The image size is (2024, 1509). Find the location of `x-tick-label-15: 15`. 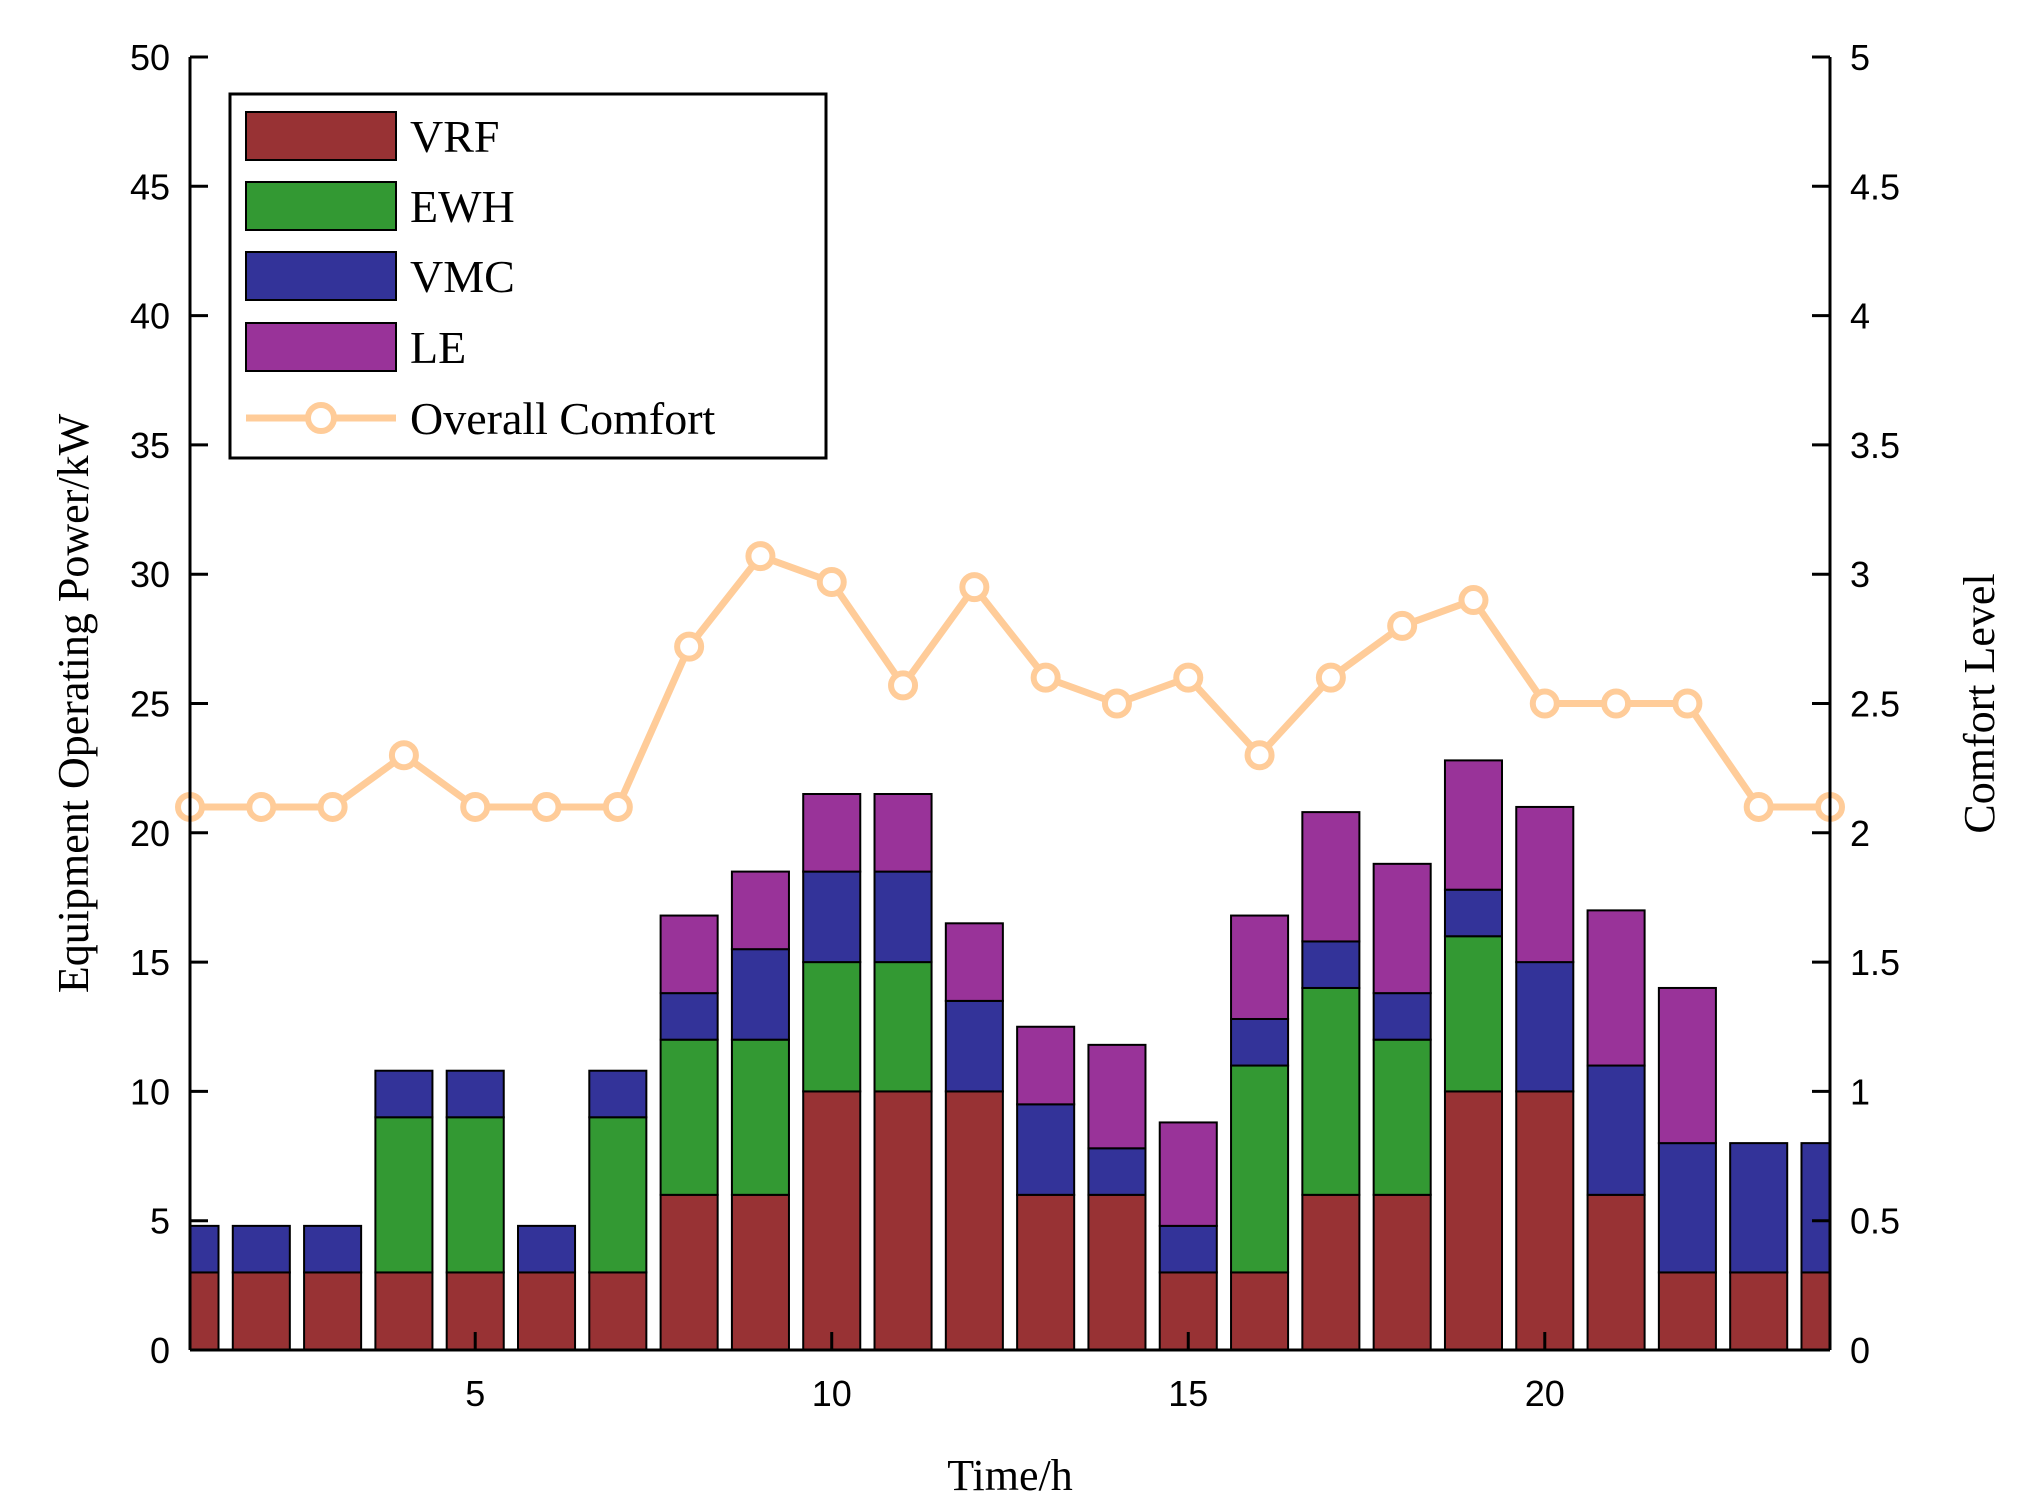

x-tick-label-15: 15 is located at coordinates (1188, 1393).